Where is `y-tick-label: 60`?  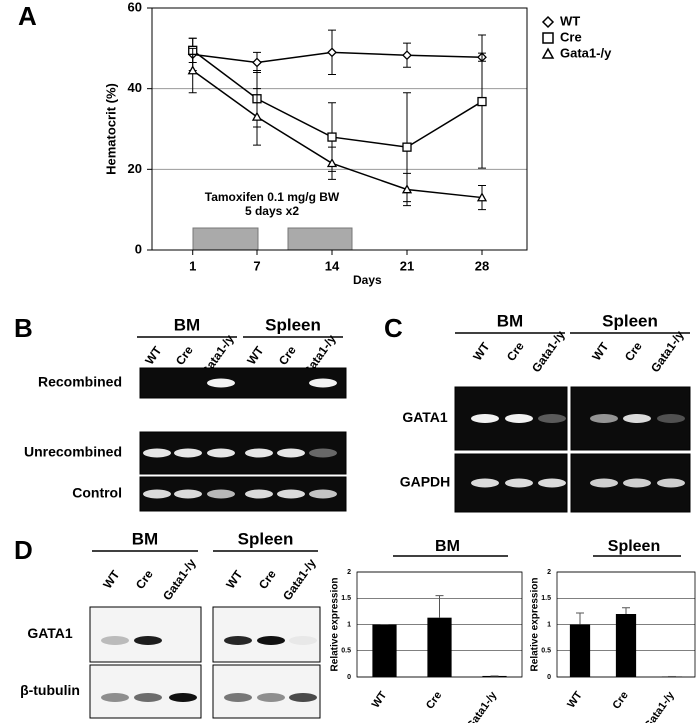
y-tick-label: 60 is located at coordinates (135, 7).